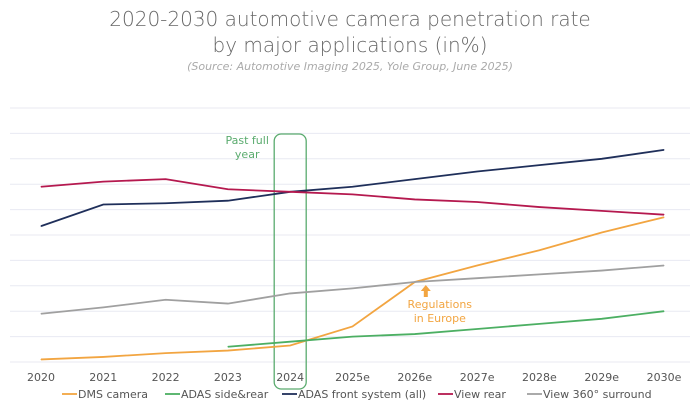 The image size is (700, 407). I want to click on annotation-regulations: in Europe, so click(440, 318).